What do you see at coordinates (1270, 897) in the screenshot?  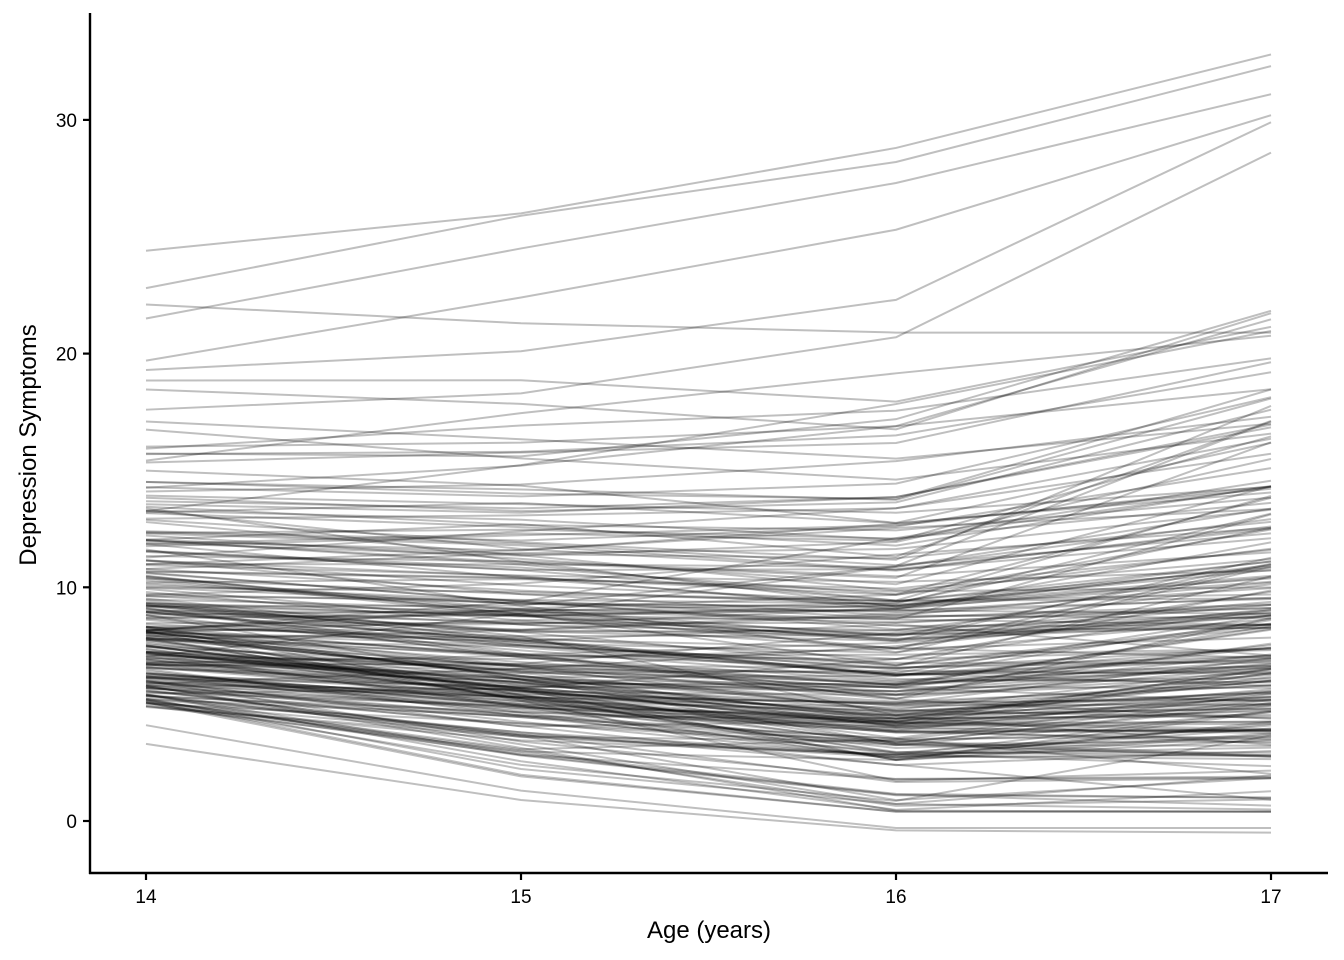 I see `x-tick-label: 17` at bounding box center [1270, 897].